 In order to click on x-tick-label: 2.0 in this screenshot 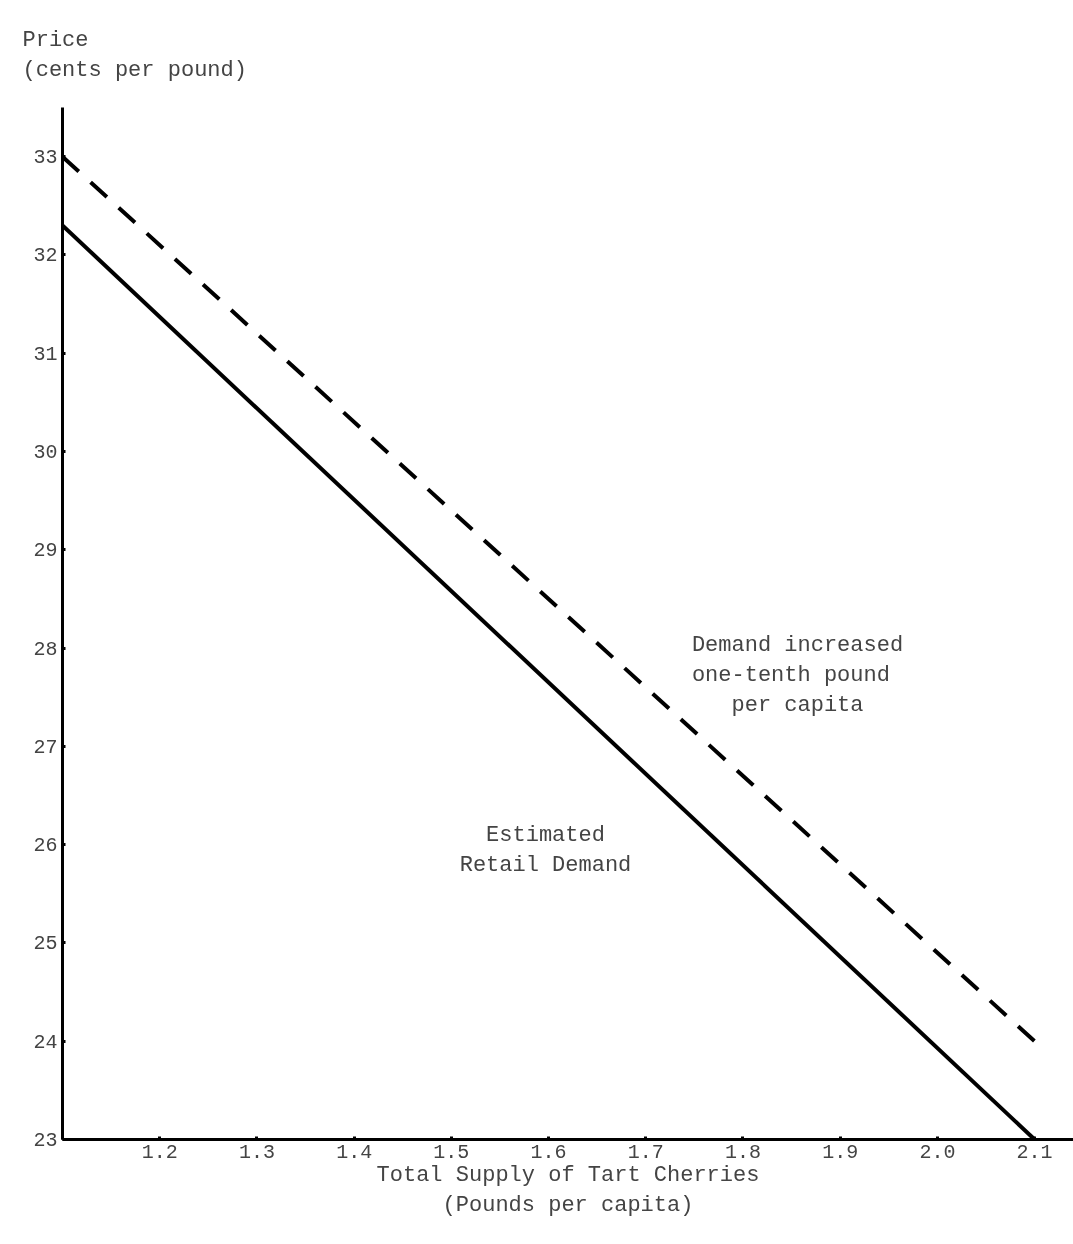, I will do `click(937, 1152)`.